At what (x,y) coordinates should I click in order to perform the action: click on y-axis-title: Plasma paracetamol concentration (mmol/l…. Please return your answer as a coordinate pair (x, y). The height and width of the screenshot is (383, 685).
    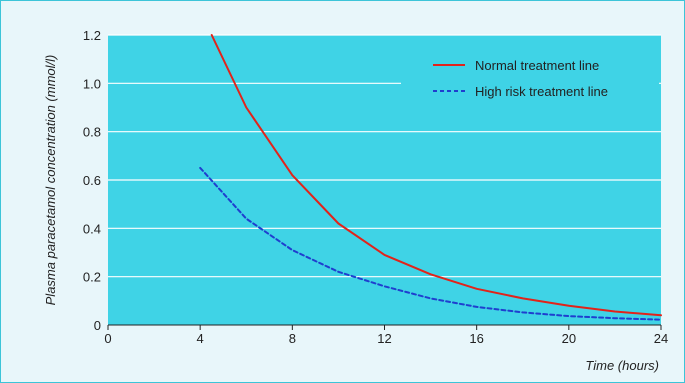
    Looking at the image, I should click on (50, 180).